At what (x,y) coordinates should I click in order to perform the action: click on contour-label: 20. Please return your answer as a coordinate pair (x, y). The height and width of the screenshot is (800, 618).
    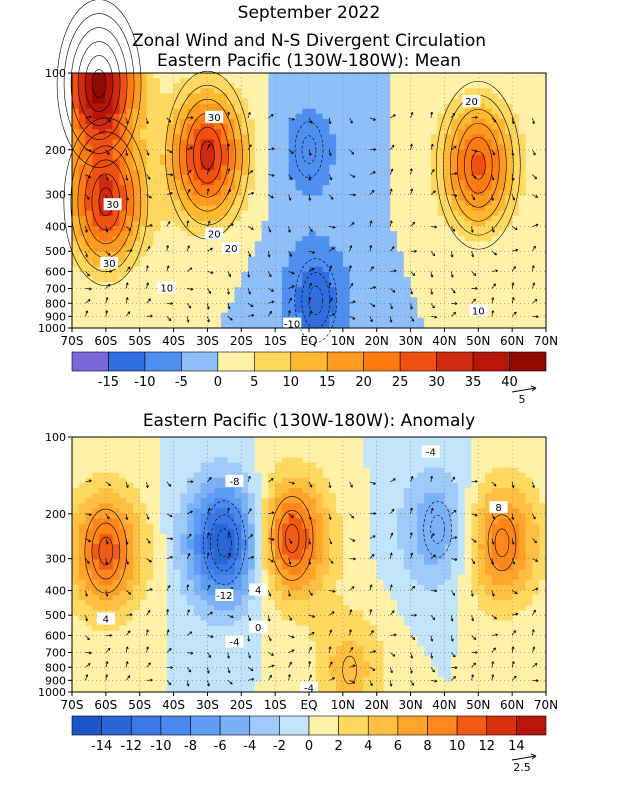
    Looking at the image, I should click on (231, 249).